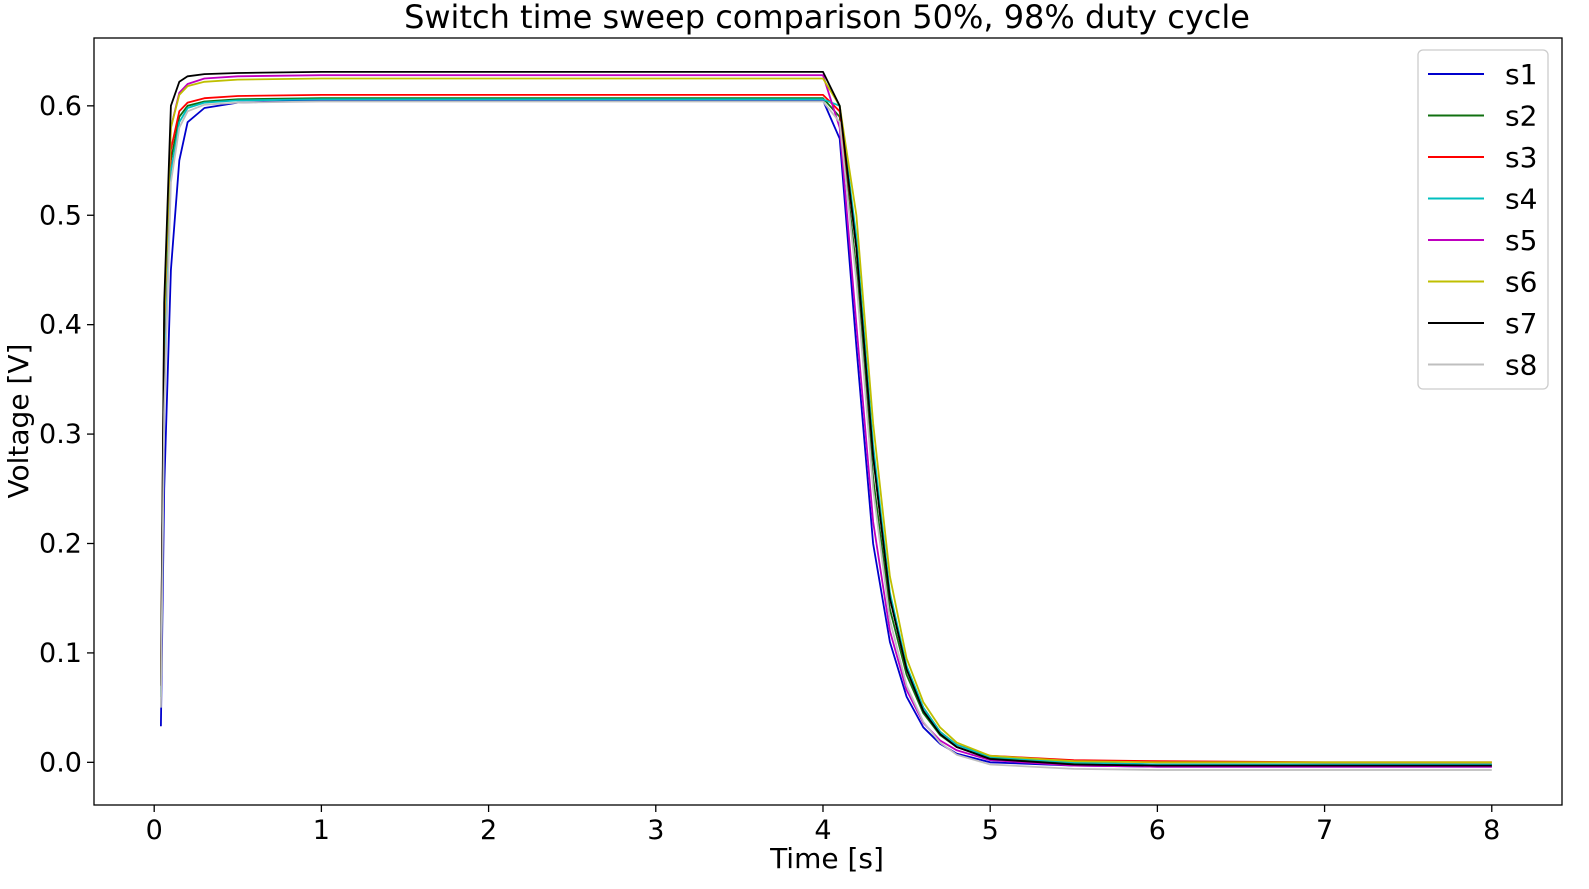 This screenshot has height=889, width=1589. Describe the element at coordinates (488, 830) in the screenshot. I see `x-tick-label: 2` at that location.